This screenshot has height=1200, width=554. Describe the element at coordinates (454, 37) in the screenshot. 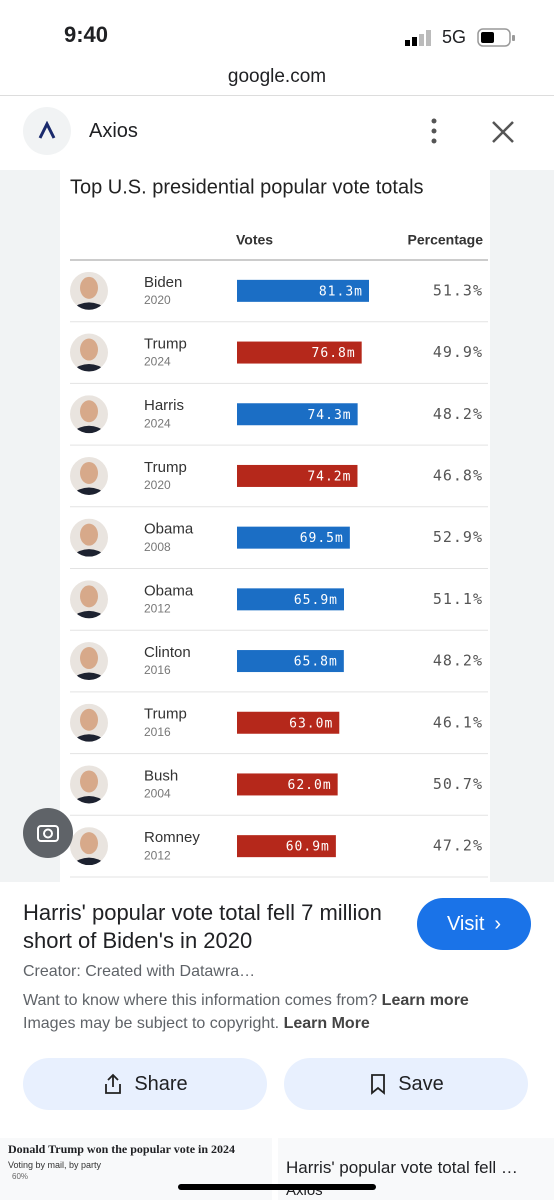

I see `network-type: 5G` at that location.